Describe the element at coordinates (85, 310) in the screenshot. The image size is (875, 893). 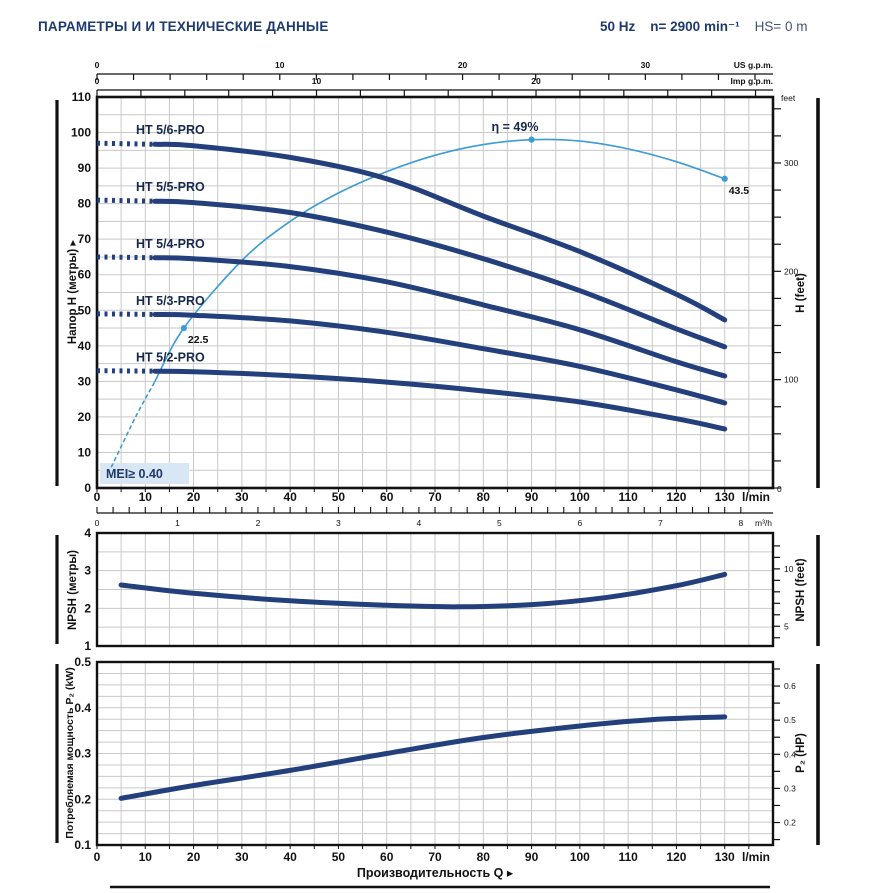
I see `h-axis-label: 50` at that location.